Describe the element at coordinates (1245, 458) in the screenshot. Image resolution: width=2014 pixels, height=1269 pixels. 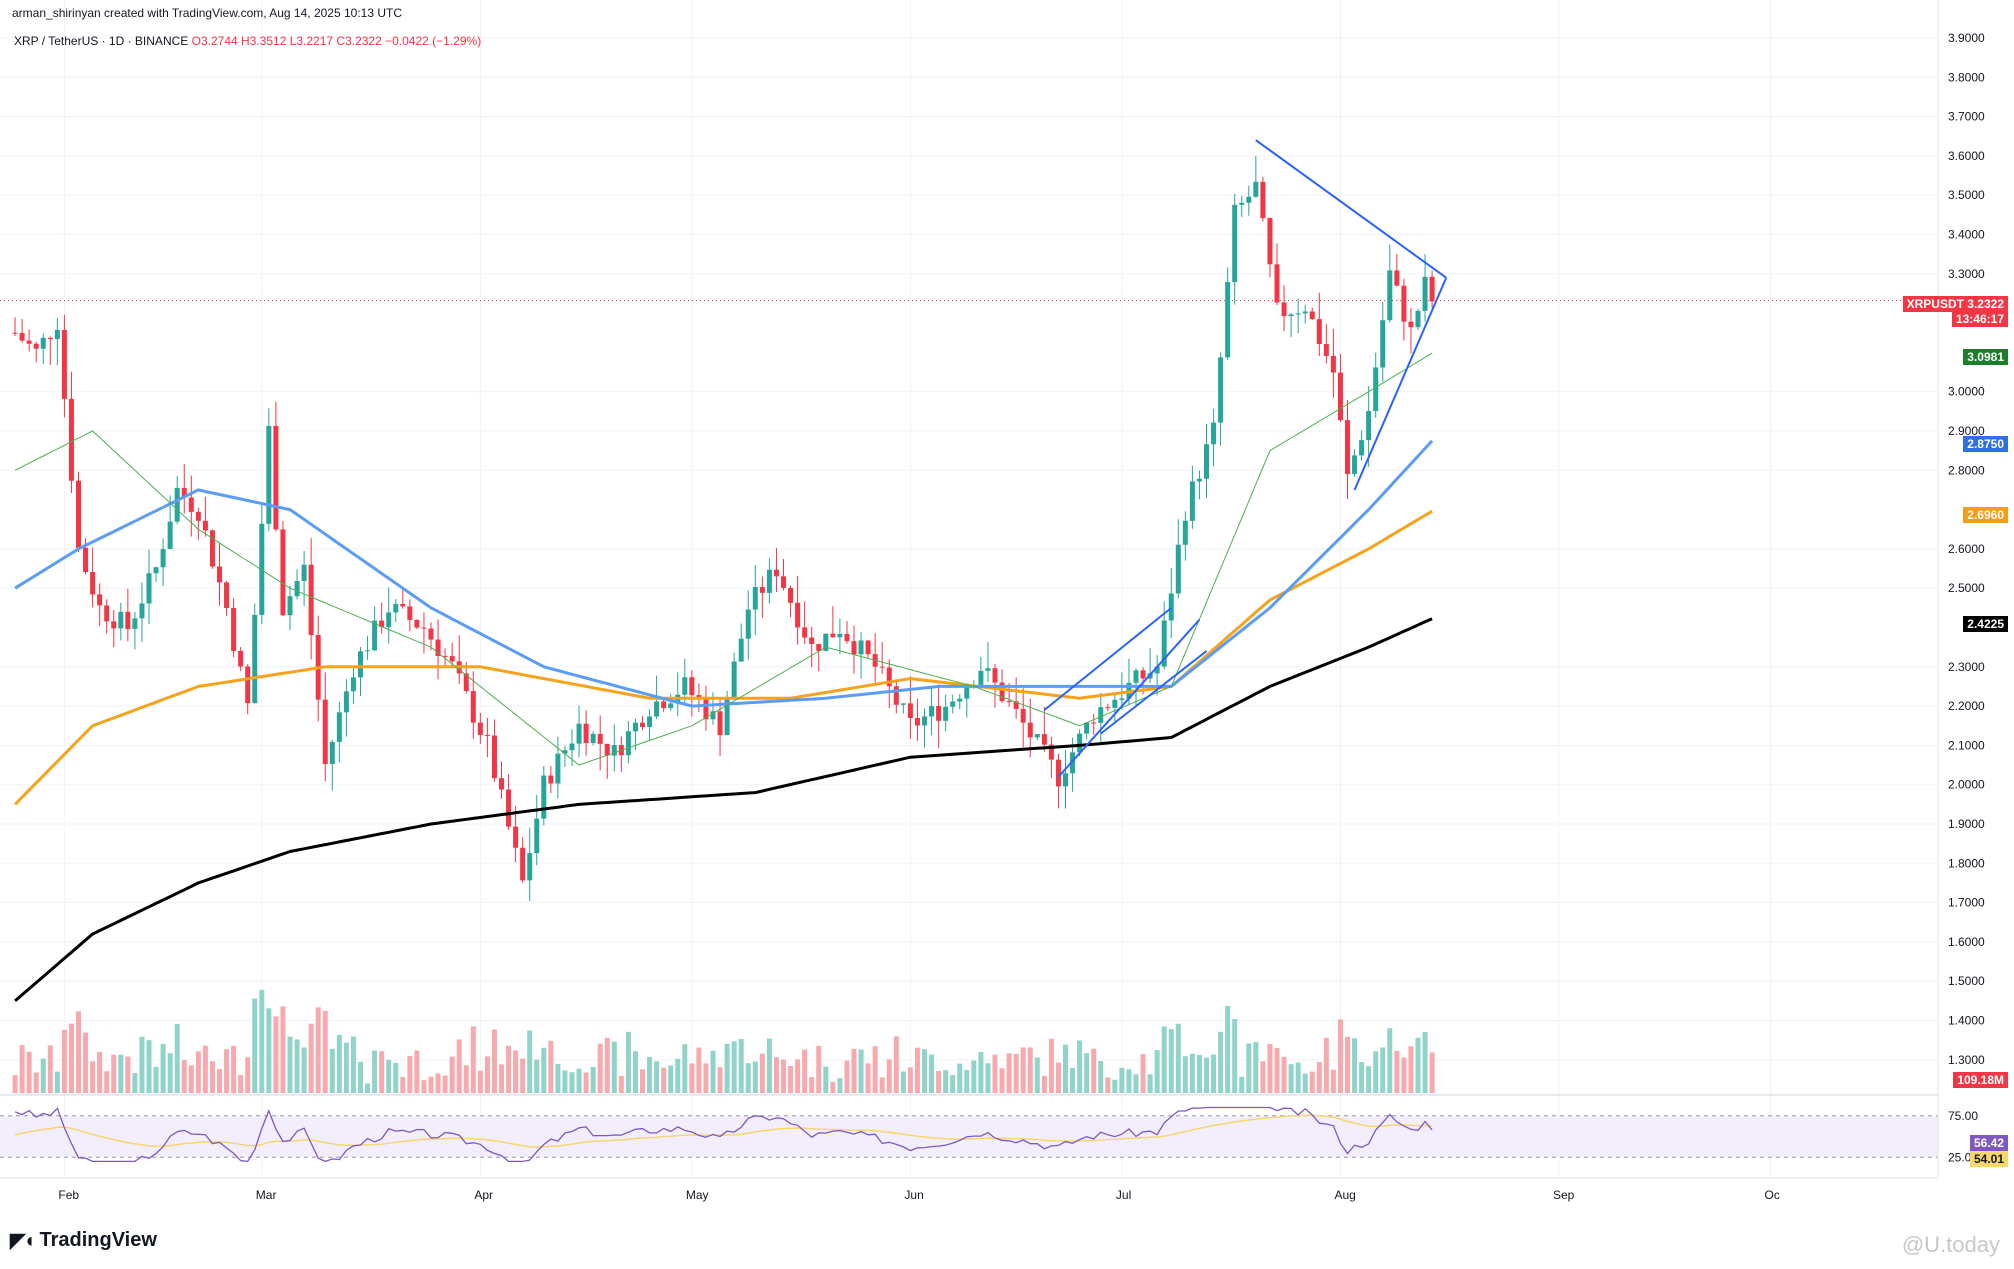
I see `trendlines` at that location.